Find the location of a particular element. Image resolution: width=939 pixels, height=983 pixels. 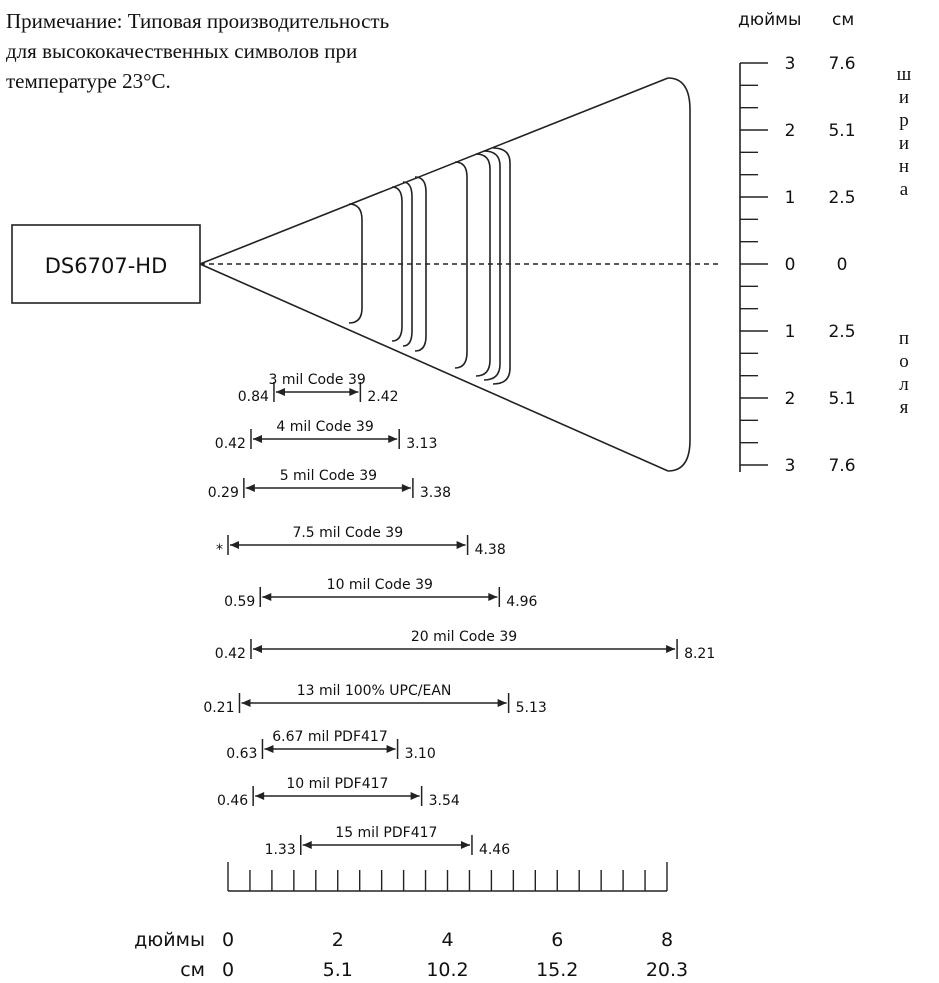

field-width-label-letter: р is located at coordinates (904, 120).